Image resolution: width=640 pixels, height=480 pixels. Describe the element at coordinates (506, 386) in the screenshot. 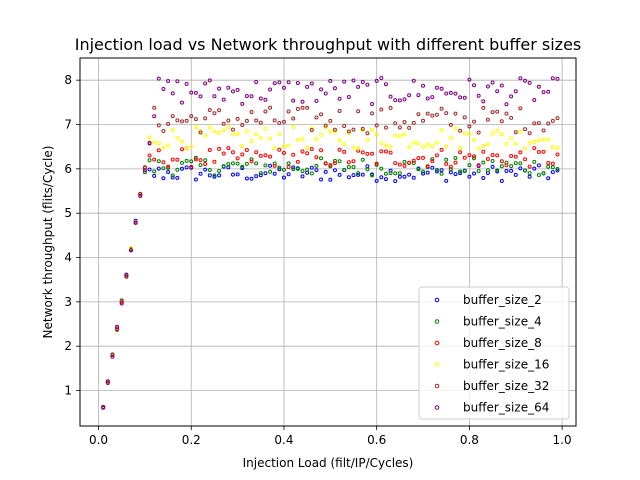

I see `legend-label: buffer_size_32` at that location.